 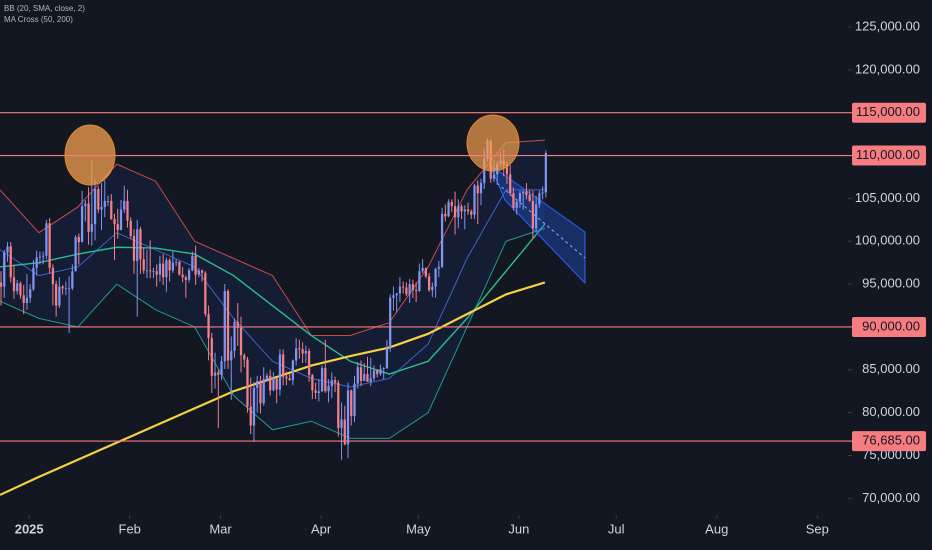 I want to click on y-tick-label: 100,000.00, so click(x=887, y=240).